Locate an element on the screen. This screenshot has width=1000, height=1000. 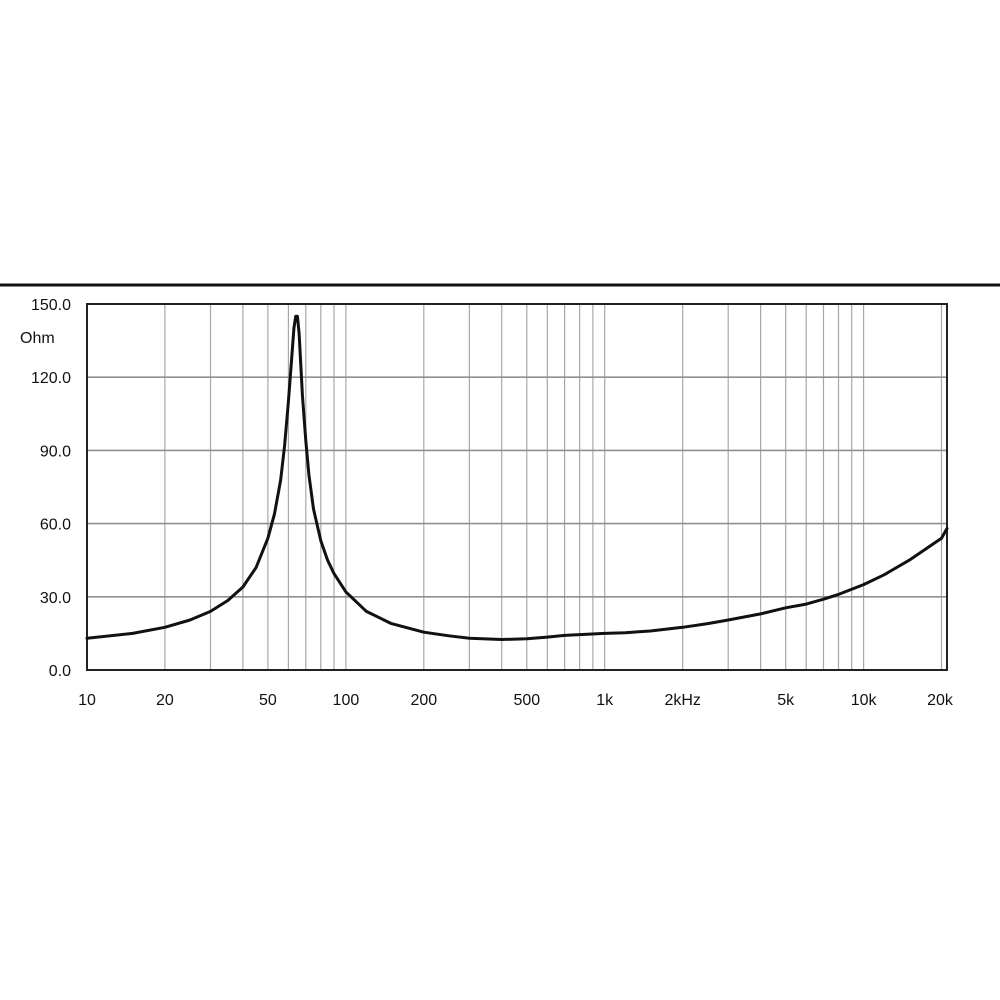
y-tick-label: 60.0 is located at coordinates (55, 525).